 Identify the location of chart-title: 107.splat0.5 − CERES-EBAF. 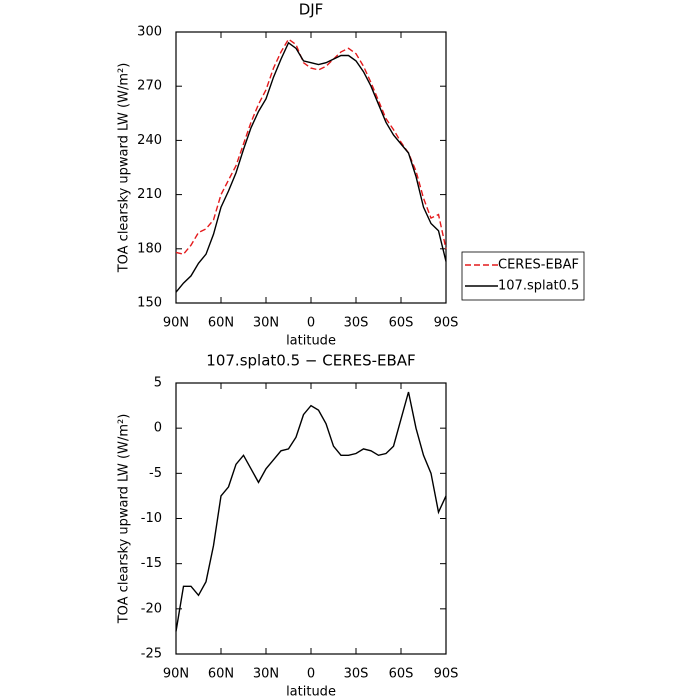
(310, 361).